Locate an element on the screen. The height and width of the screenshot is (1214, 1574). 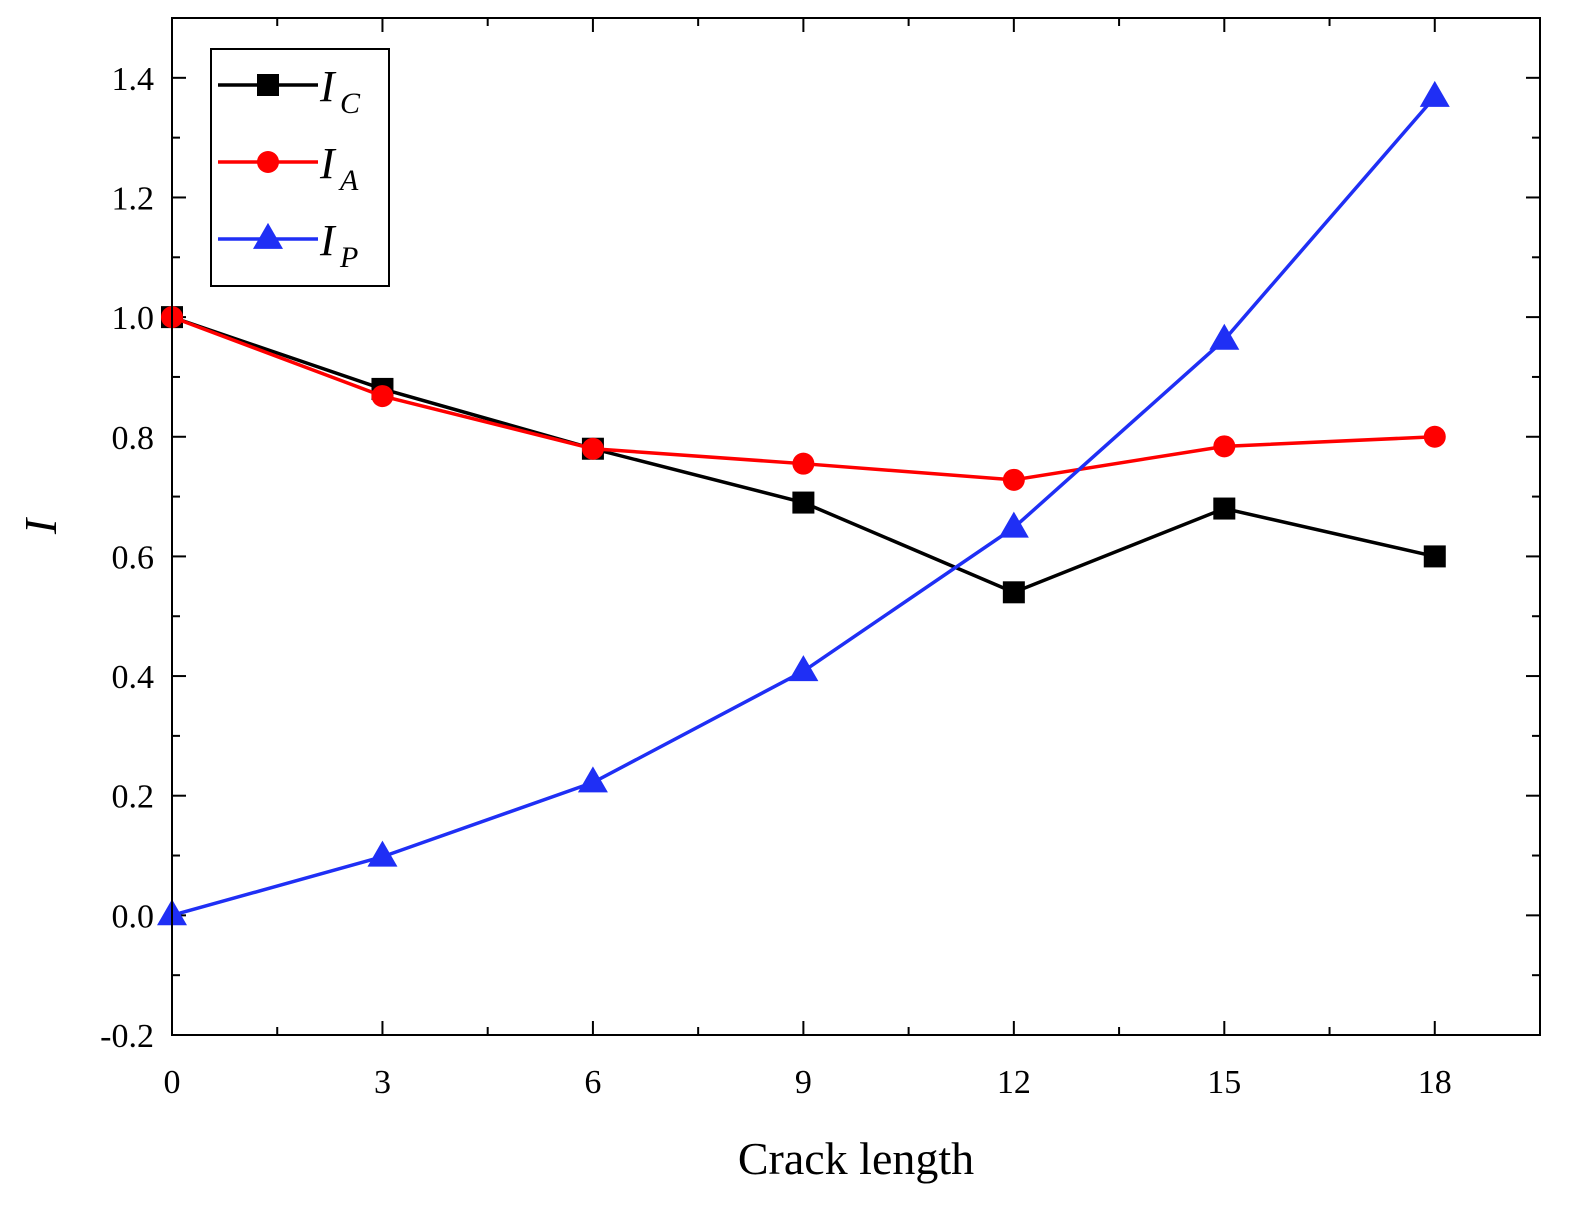
legend-marker-I_A is located at coordinates (268, 162).